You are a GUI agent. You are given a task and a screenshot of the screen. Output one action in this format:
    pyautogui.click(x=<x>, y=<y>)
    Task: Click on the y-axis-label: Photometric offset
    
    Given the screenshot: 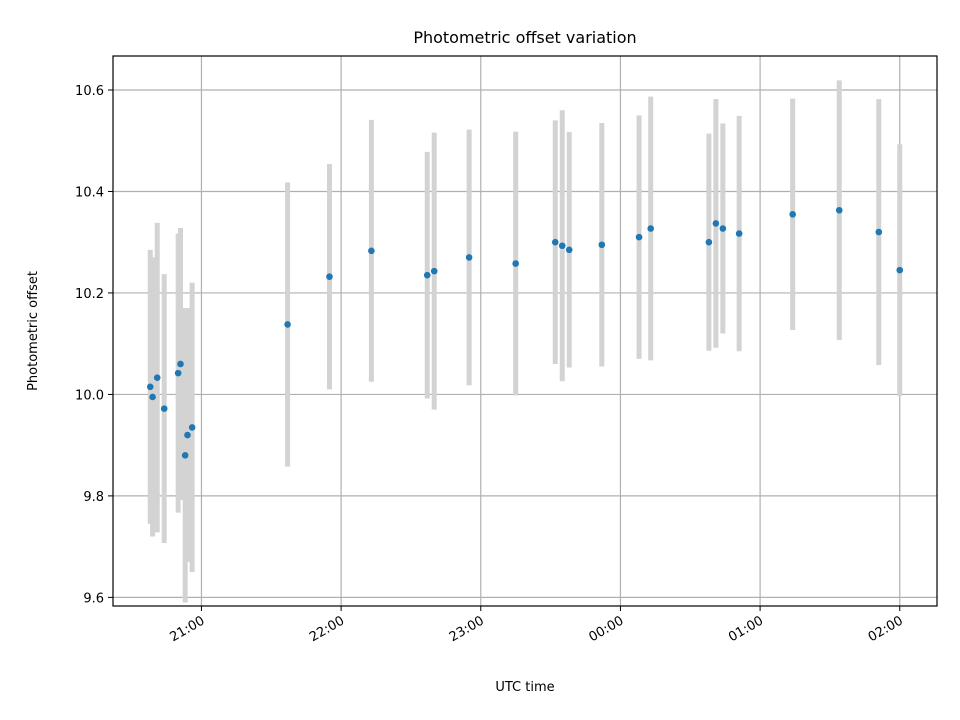 What is the action you would take?
    pyautogui.click(x=33, y=331)
    